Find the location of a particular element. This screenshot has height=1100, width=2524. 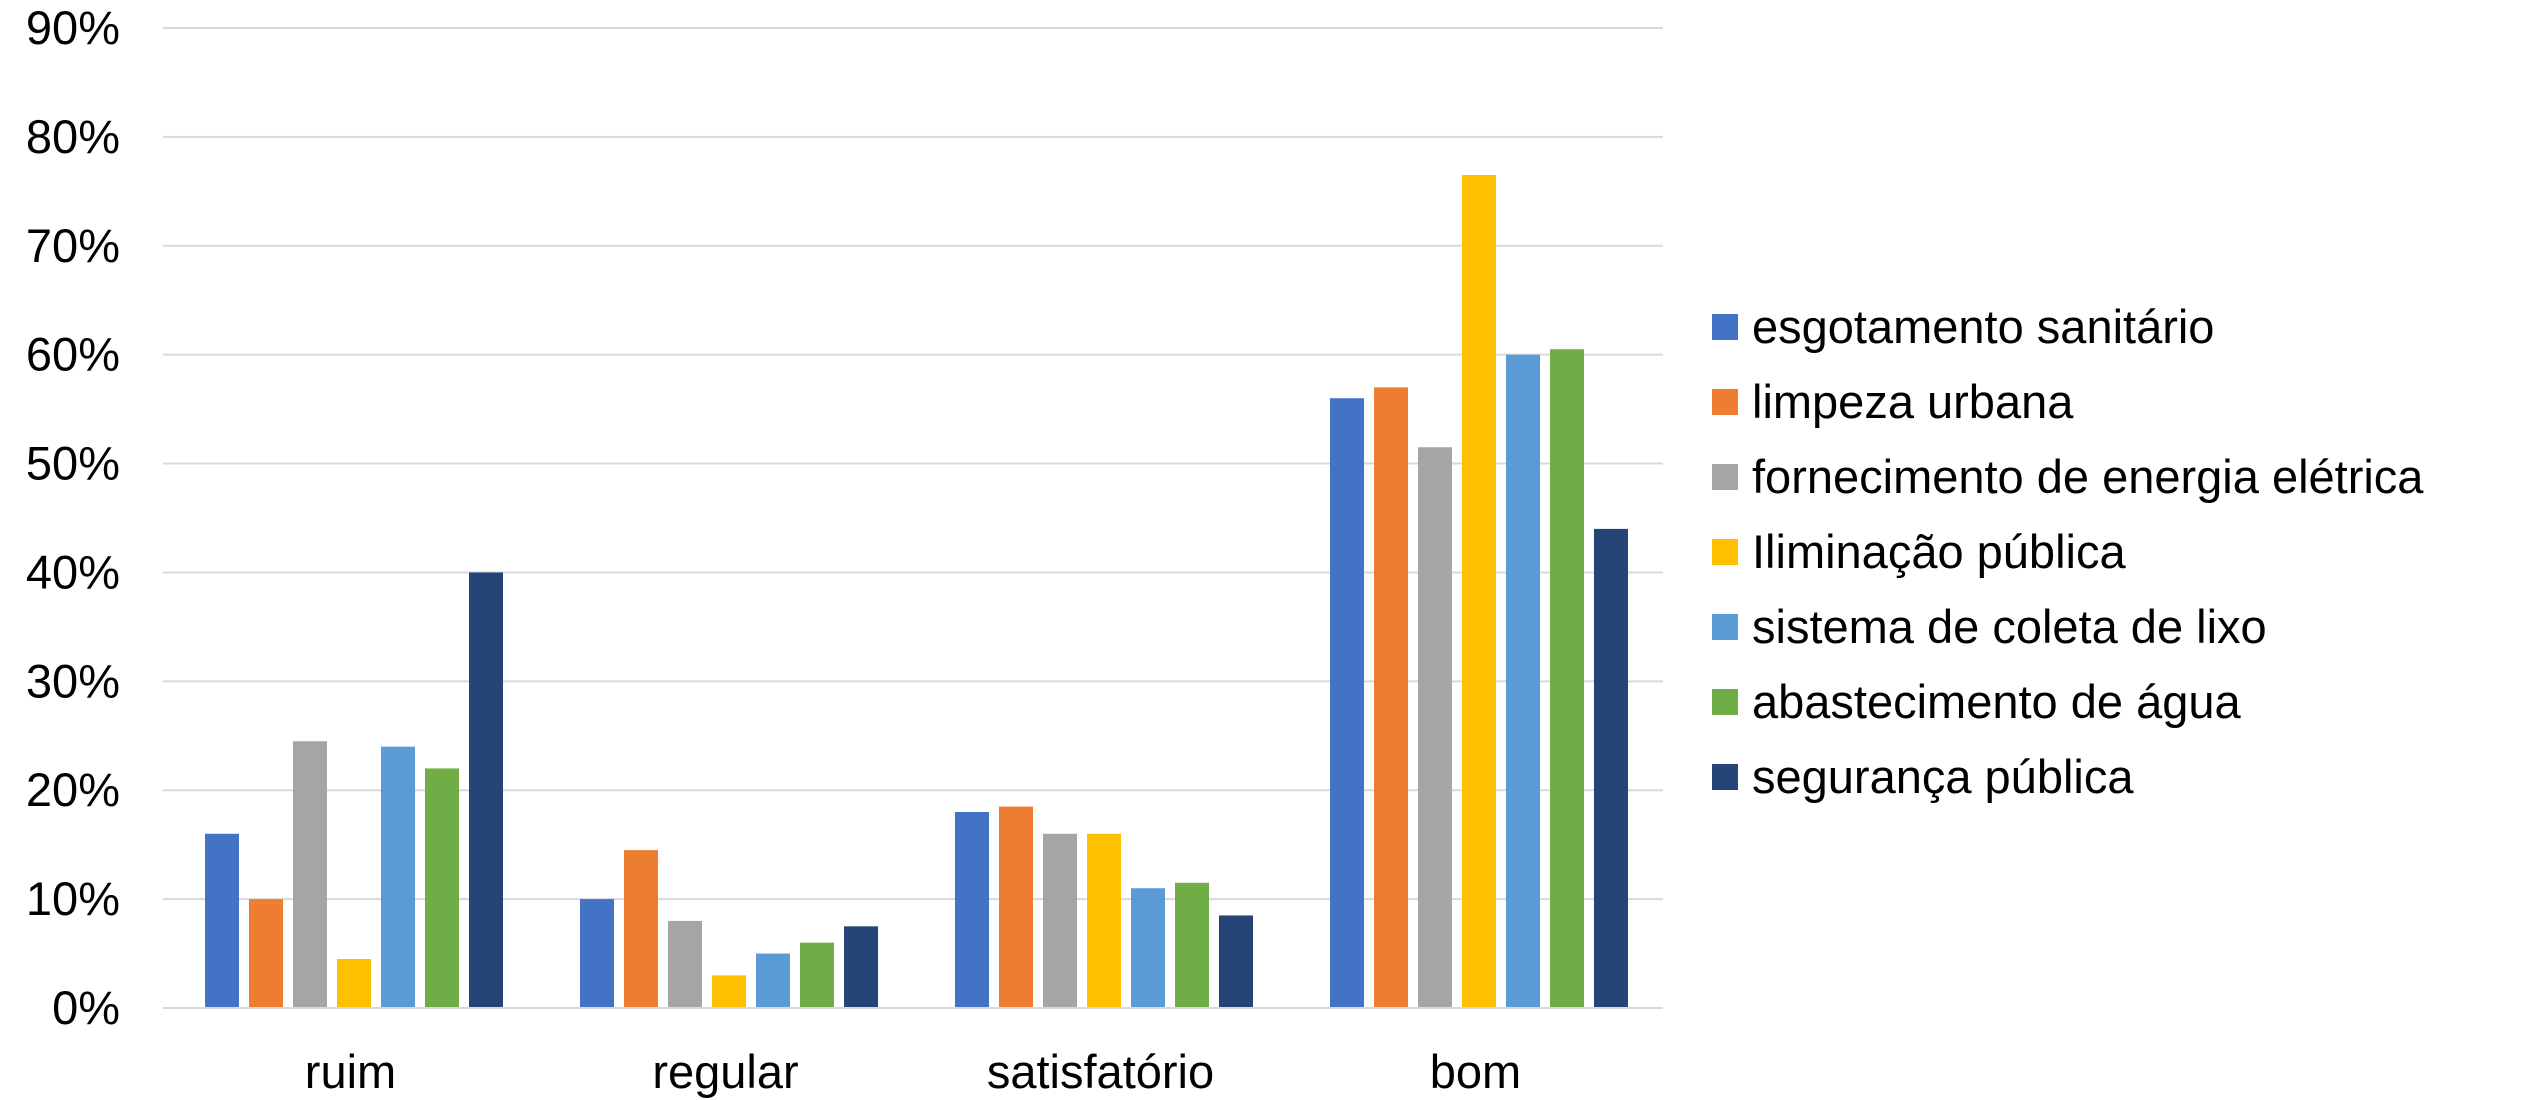

bar-6-bom is located at coordinates (1567, 678).